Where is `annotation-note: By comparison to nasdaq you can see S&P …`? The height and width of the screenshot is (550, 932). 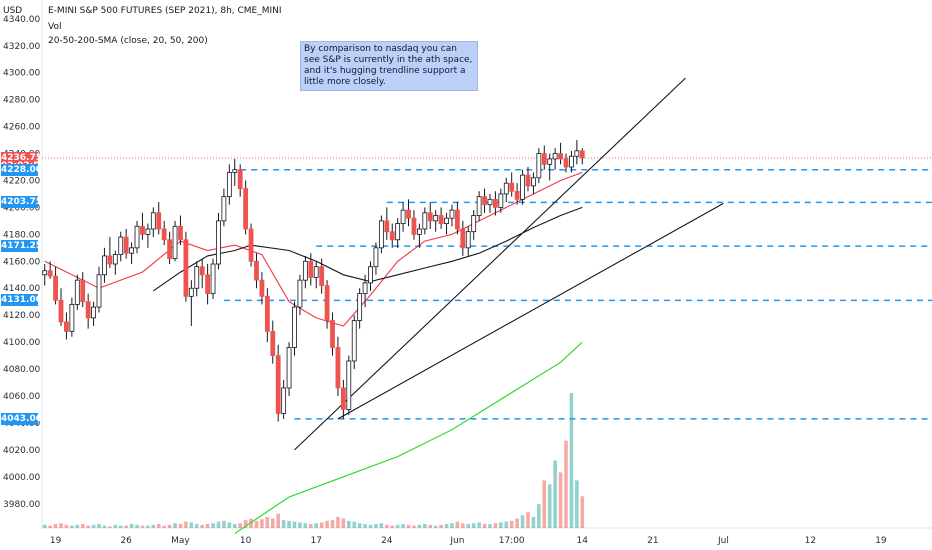 annotation-note: By comparison to nasdaq you can see S&P … is located at coordinates (389, 66).